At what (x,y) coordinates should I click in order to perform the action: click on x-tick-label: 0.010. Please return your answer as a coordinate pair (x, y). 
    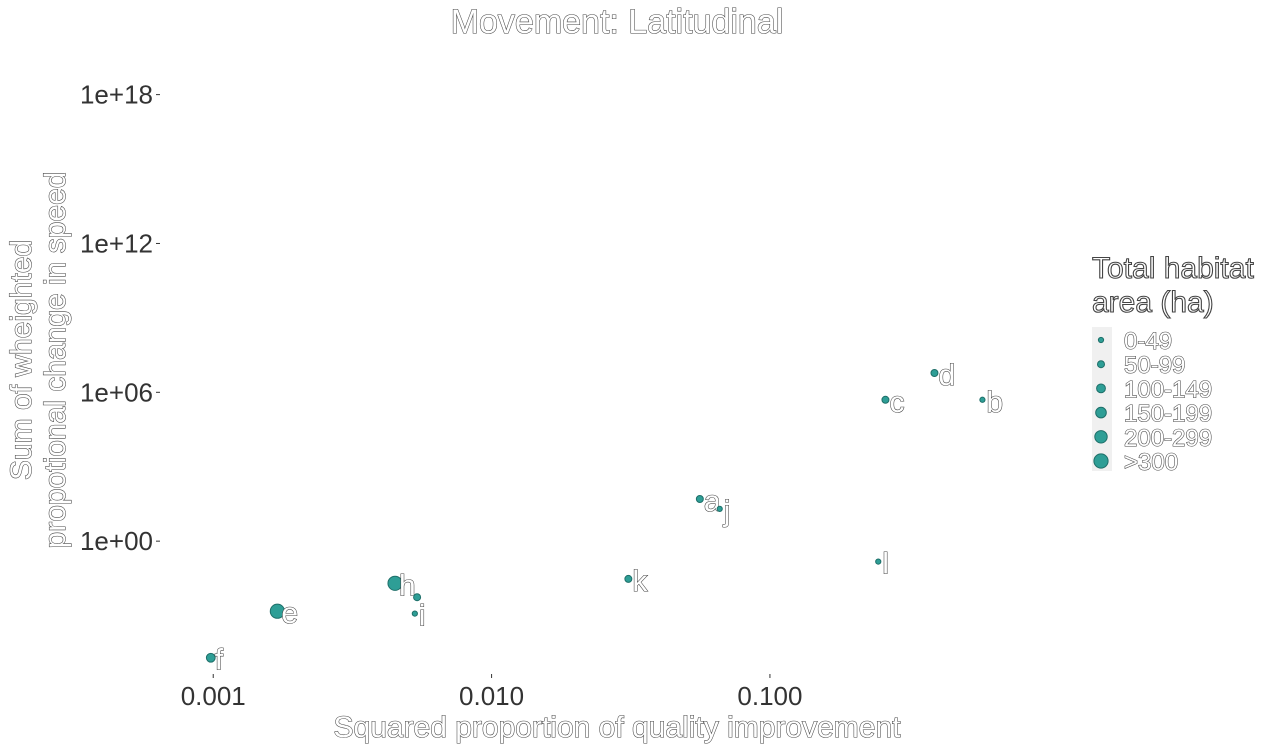
    Looking at the image, I should click on (491, 696).